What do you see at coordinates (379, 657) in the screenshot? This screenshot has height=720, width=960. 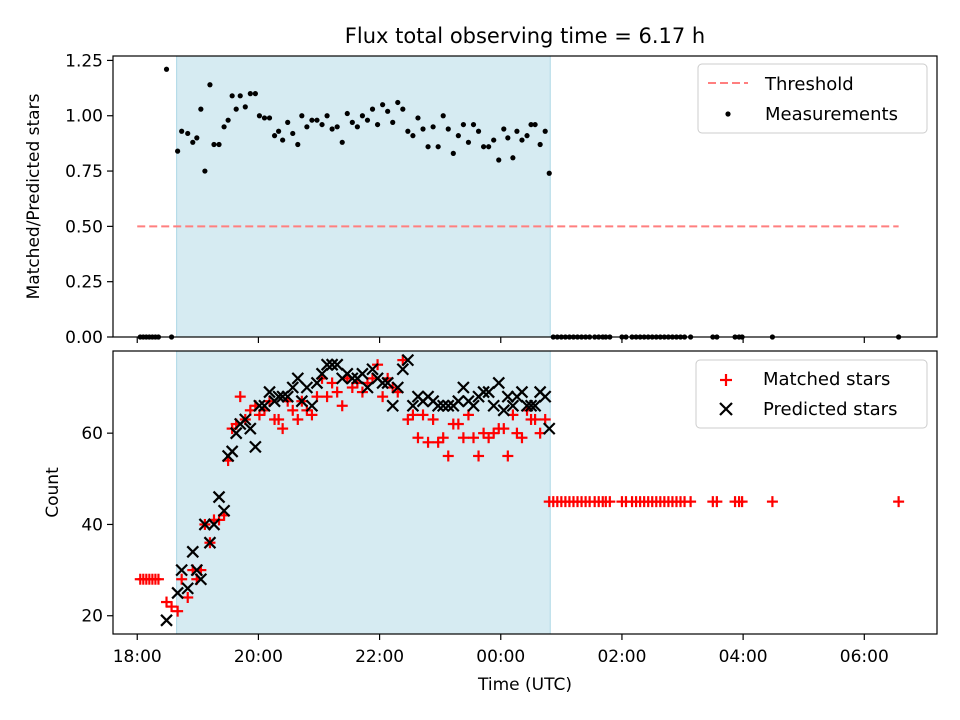 I see `x-tick-label: 22:00` at bounding box center [379, 657].